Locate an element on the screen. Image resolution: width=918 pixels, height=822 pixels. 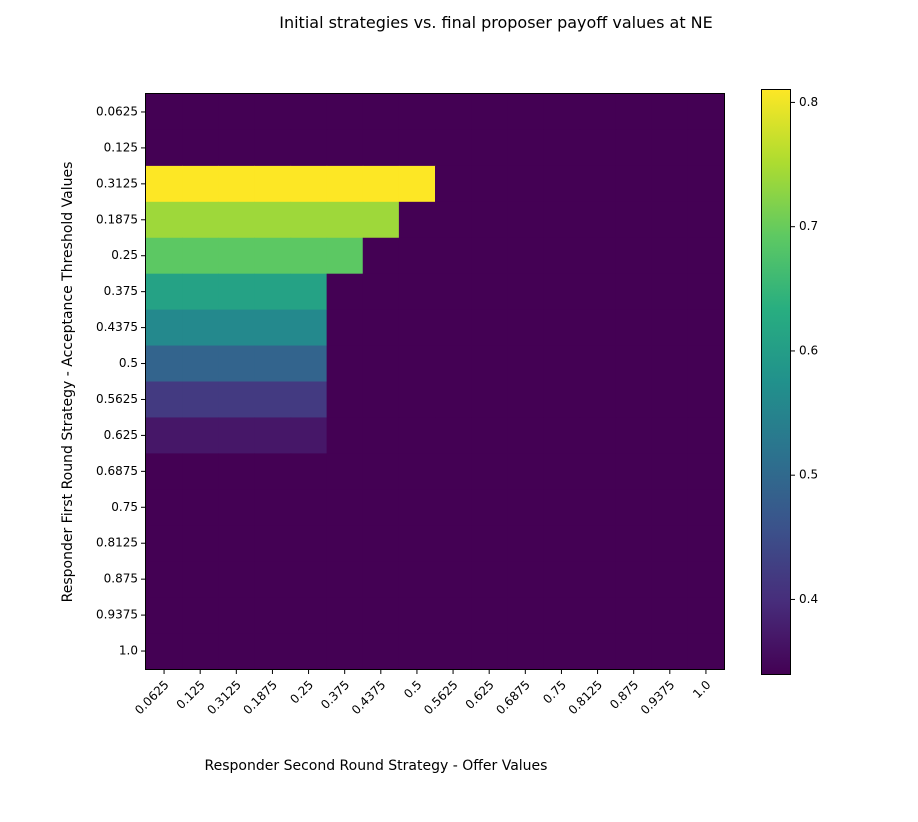
x-tick-label: 0.6875 is located at coordinates (513, 698).